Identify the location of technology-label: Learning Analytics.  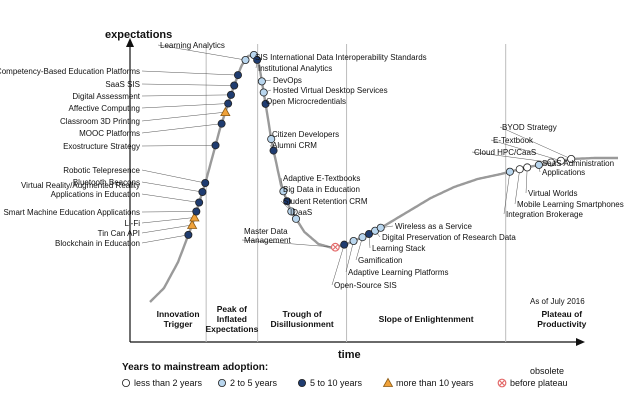
(192, 45).